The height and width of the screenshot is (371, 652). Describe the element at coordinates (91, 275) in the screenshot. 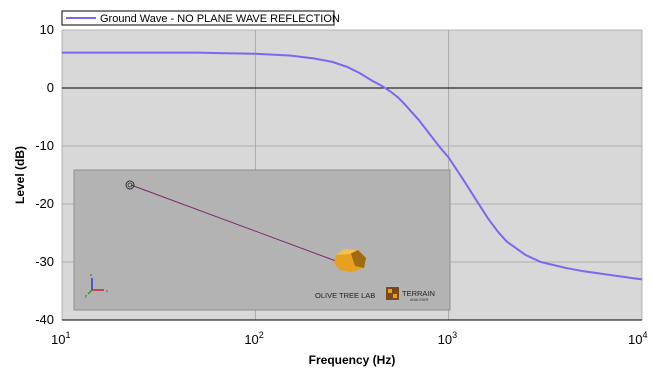

I see `svg-text: z` at that location.